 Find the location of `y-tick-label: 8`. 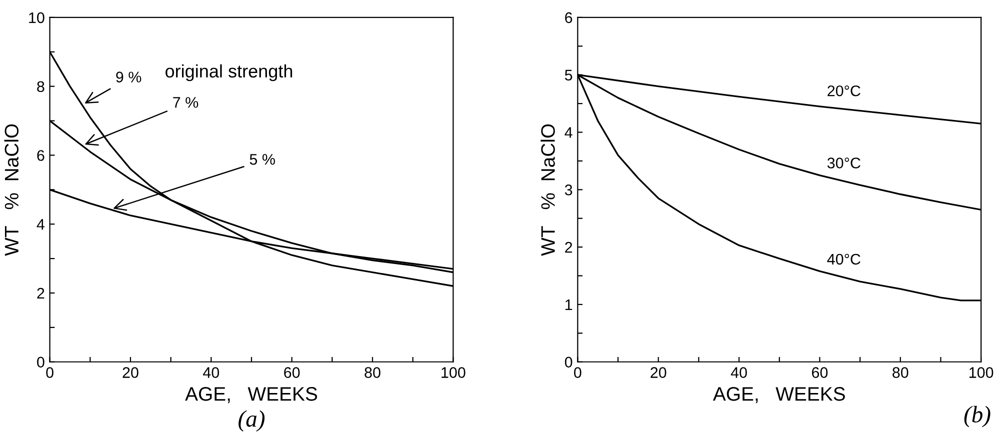

y-tick-label: 8 is located at coordinates (40, 86).